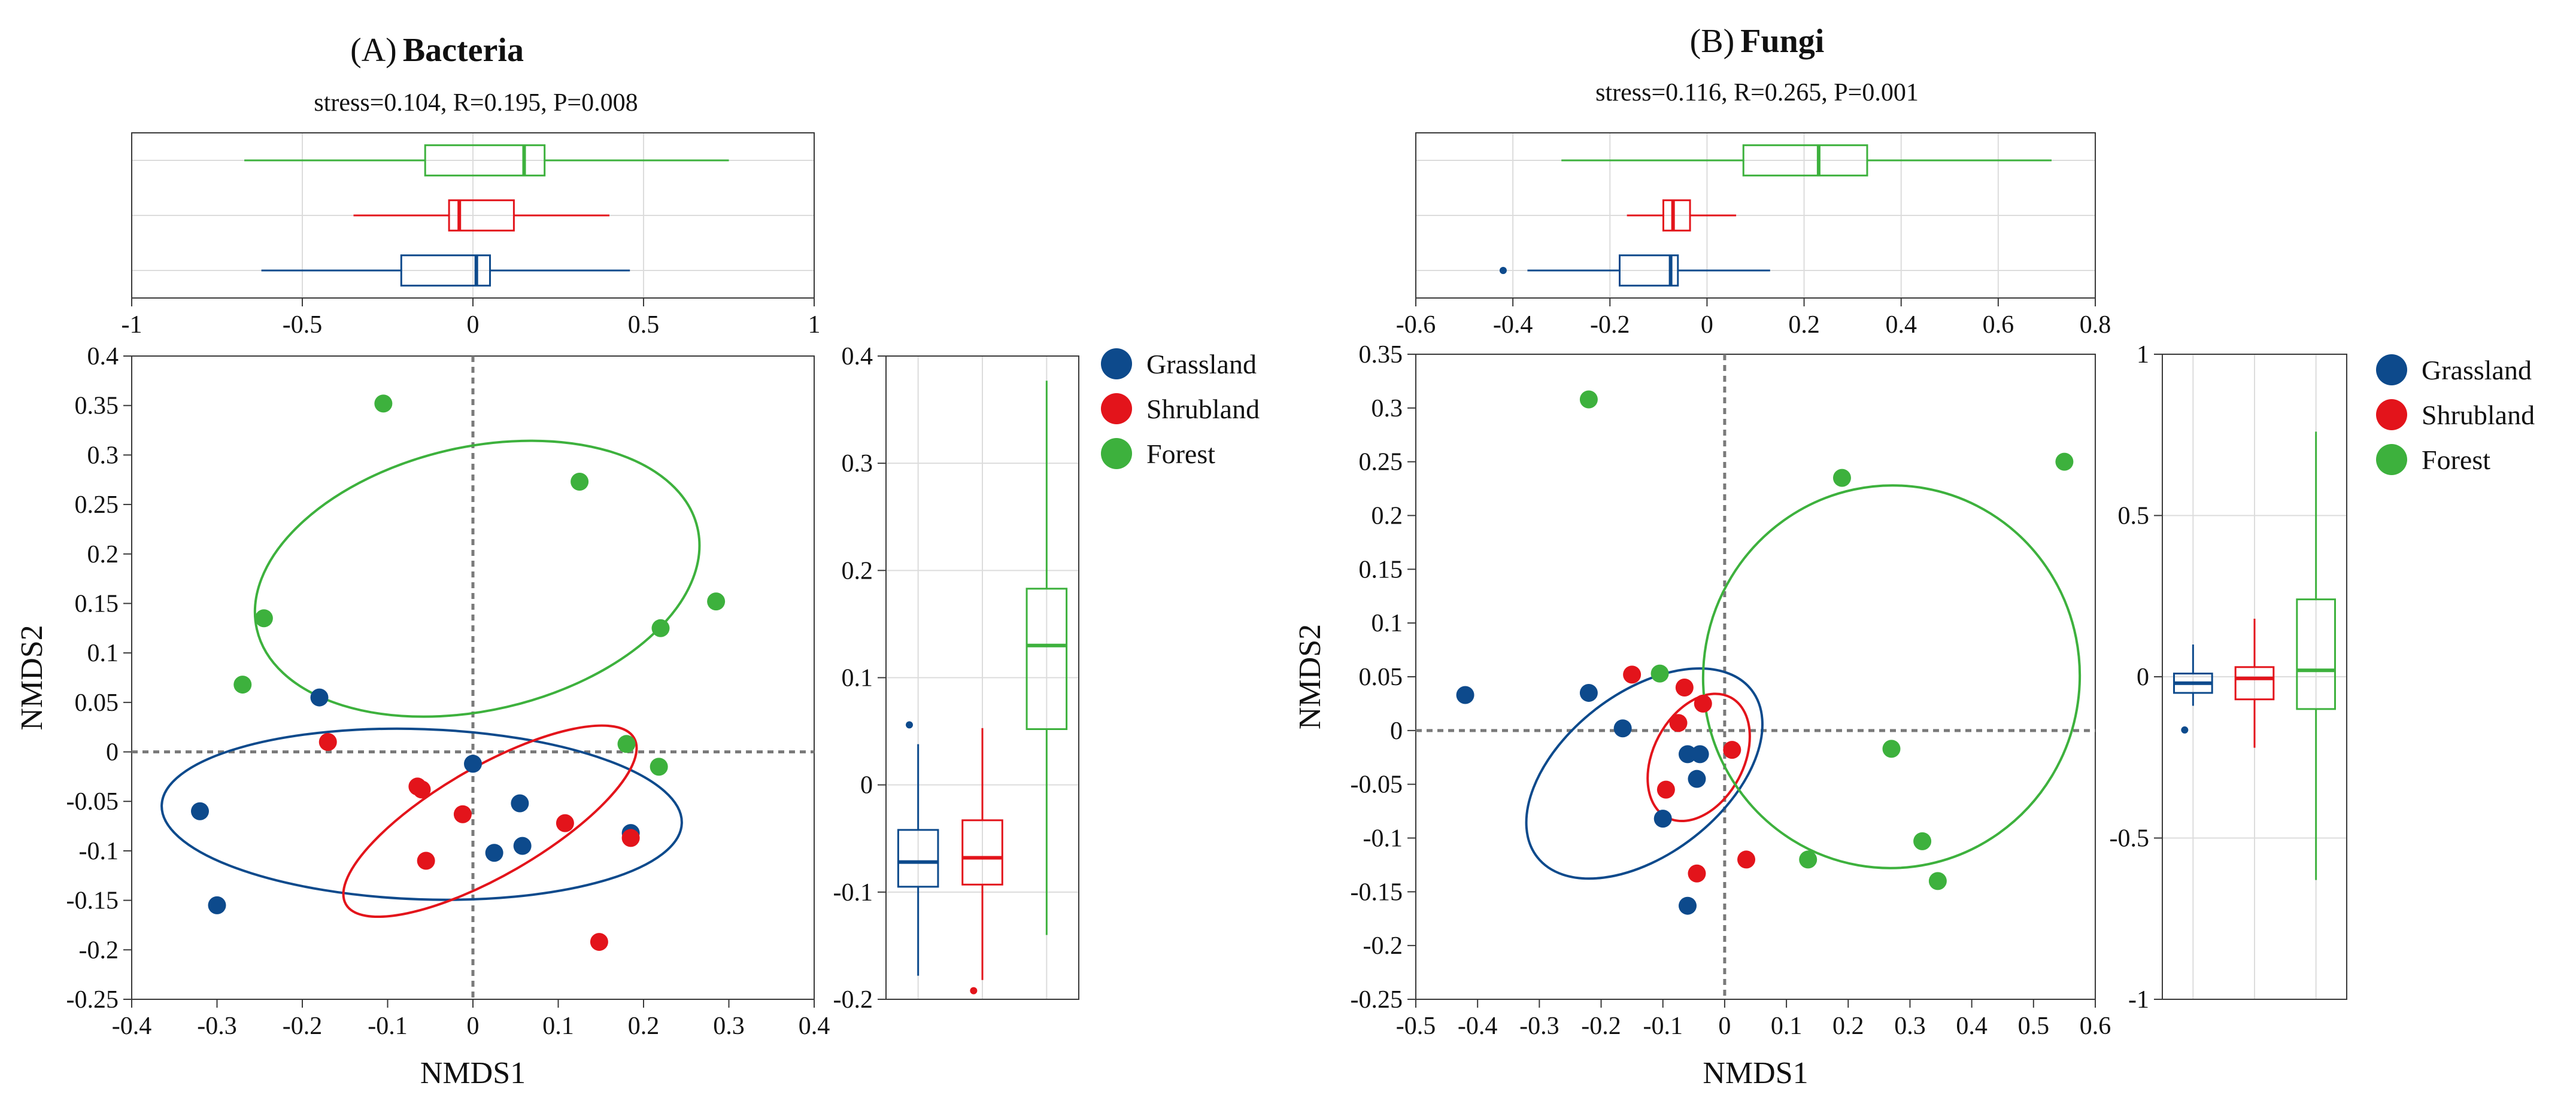 The width and height of the screenshot is (2576, 1110). Describe the element at coordinates (1416, 325) in the screenshot. I see `top-tick-label: -0.6` at that location.